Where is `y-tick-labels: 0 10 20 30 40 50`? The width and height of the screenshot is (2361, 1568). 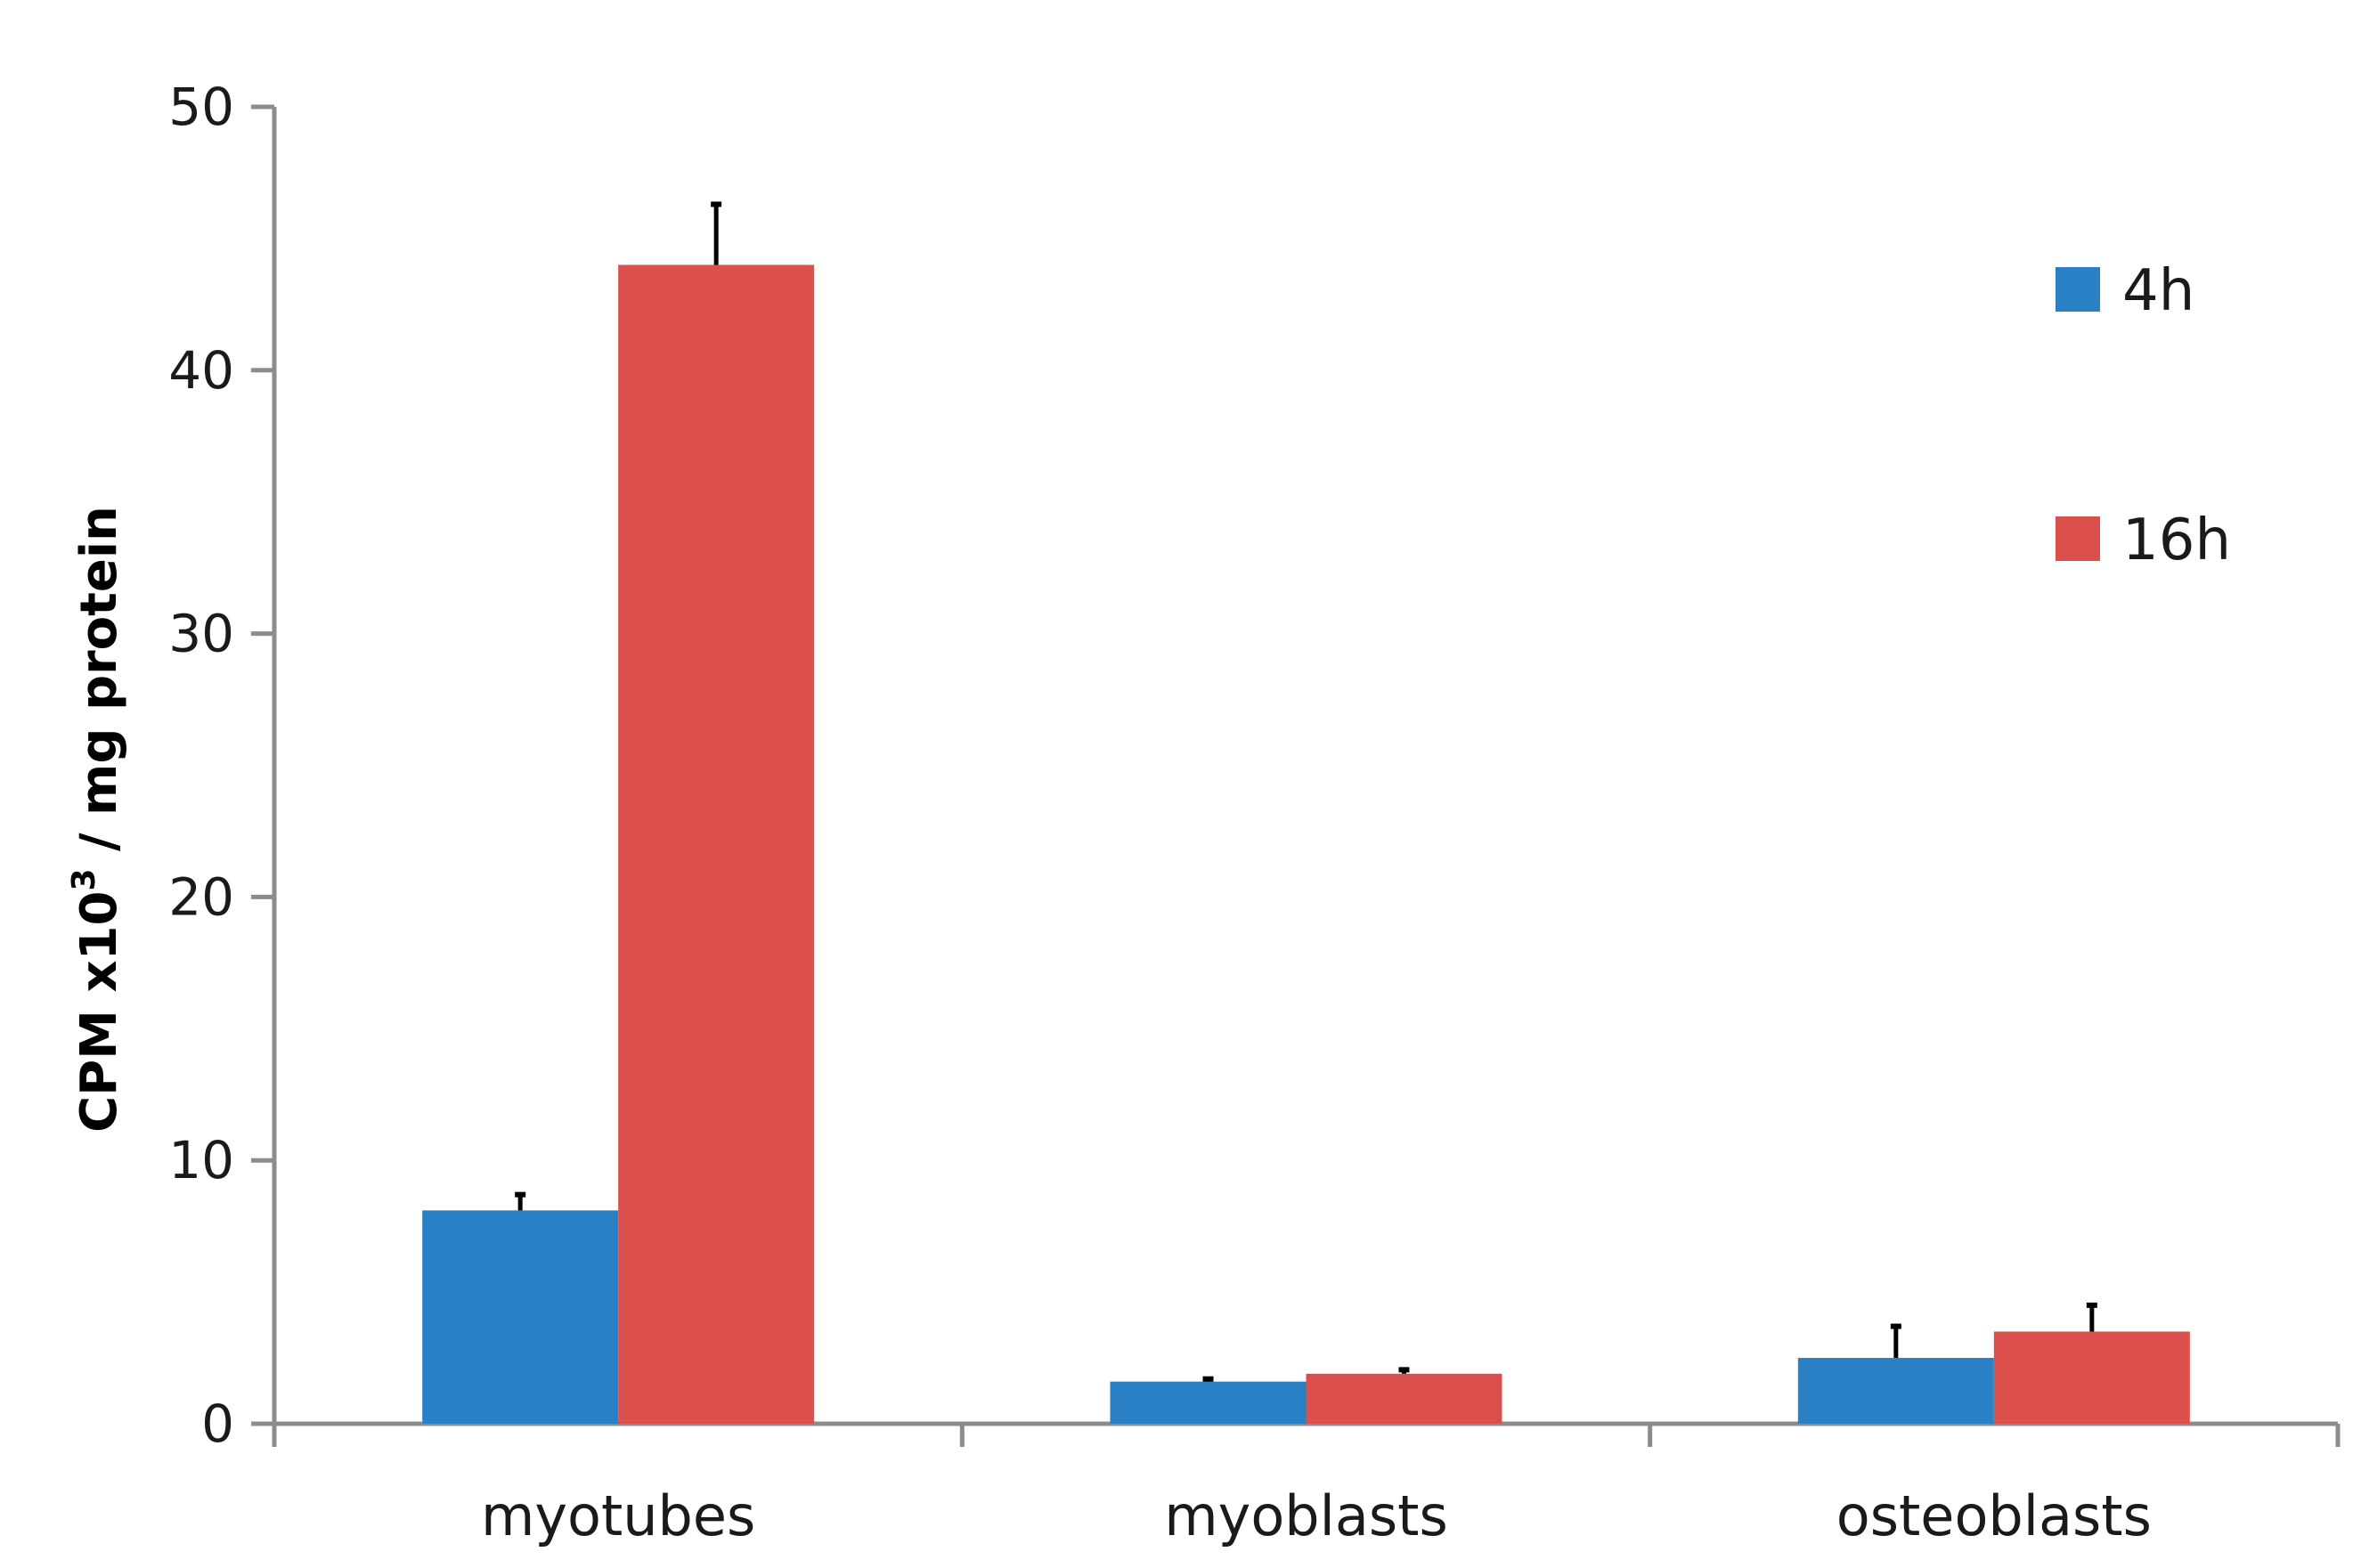
y-tick-labels: 0 10 20 30 40 50 is located at coordinates (201, 765).